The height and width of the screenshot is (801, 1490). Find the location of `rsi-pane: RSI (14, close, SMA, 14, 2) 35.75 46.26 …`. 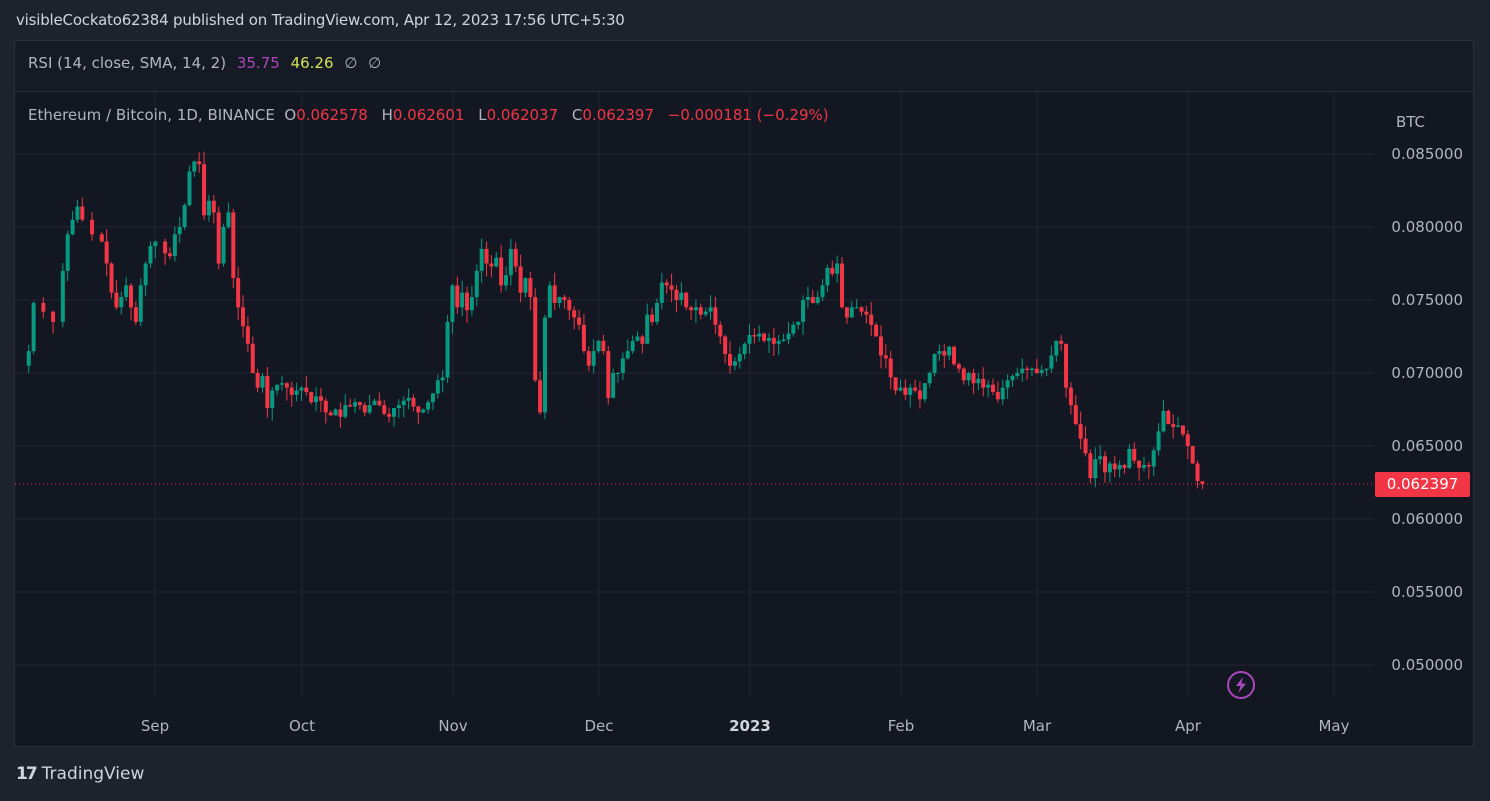

rsi-pane: RSI (14, close, SMA, 14, 2) 35.75 46.26 … is located at coordinates (744, 66).